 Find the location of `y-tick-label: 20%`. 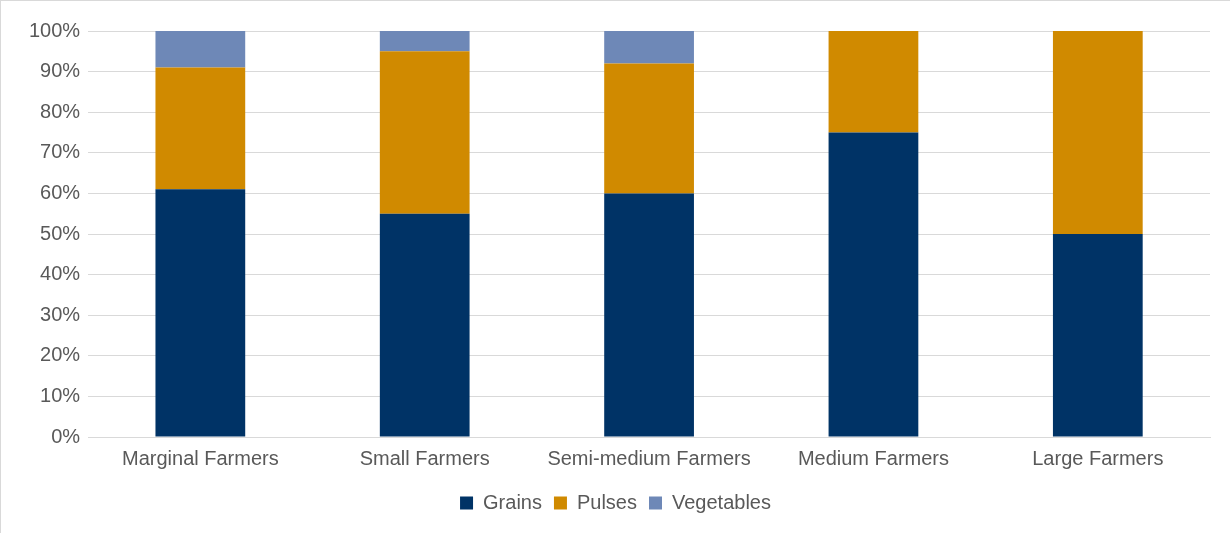

y-tick-label: 20% is located at coordinates (60, 354).